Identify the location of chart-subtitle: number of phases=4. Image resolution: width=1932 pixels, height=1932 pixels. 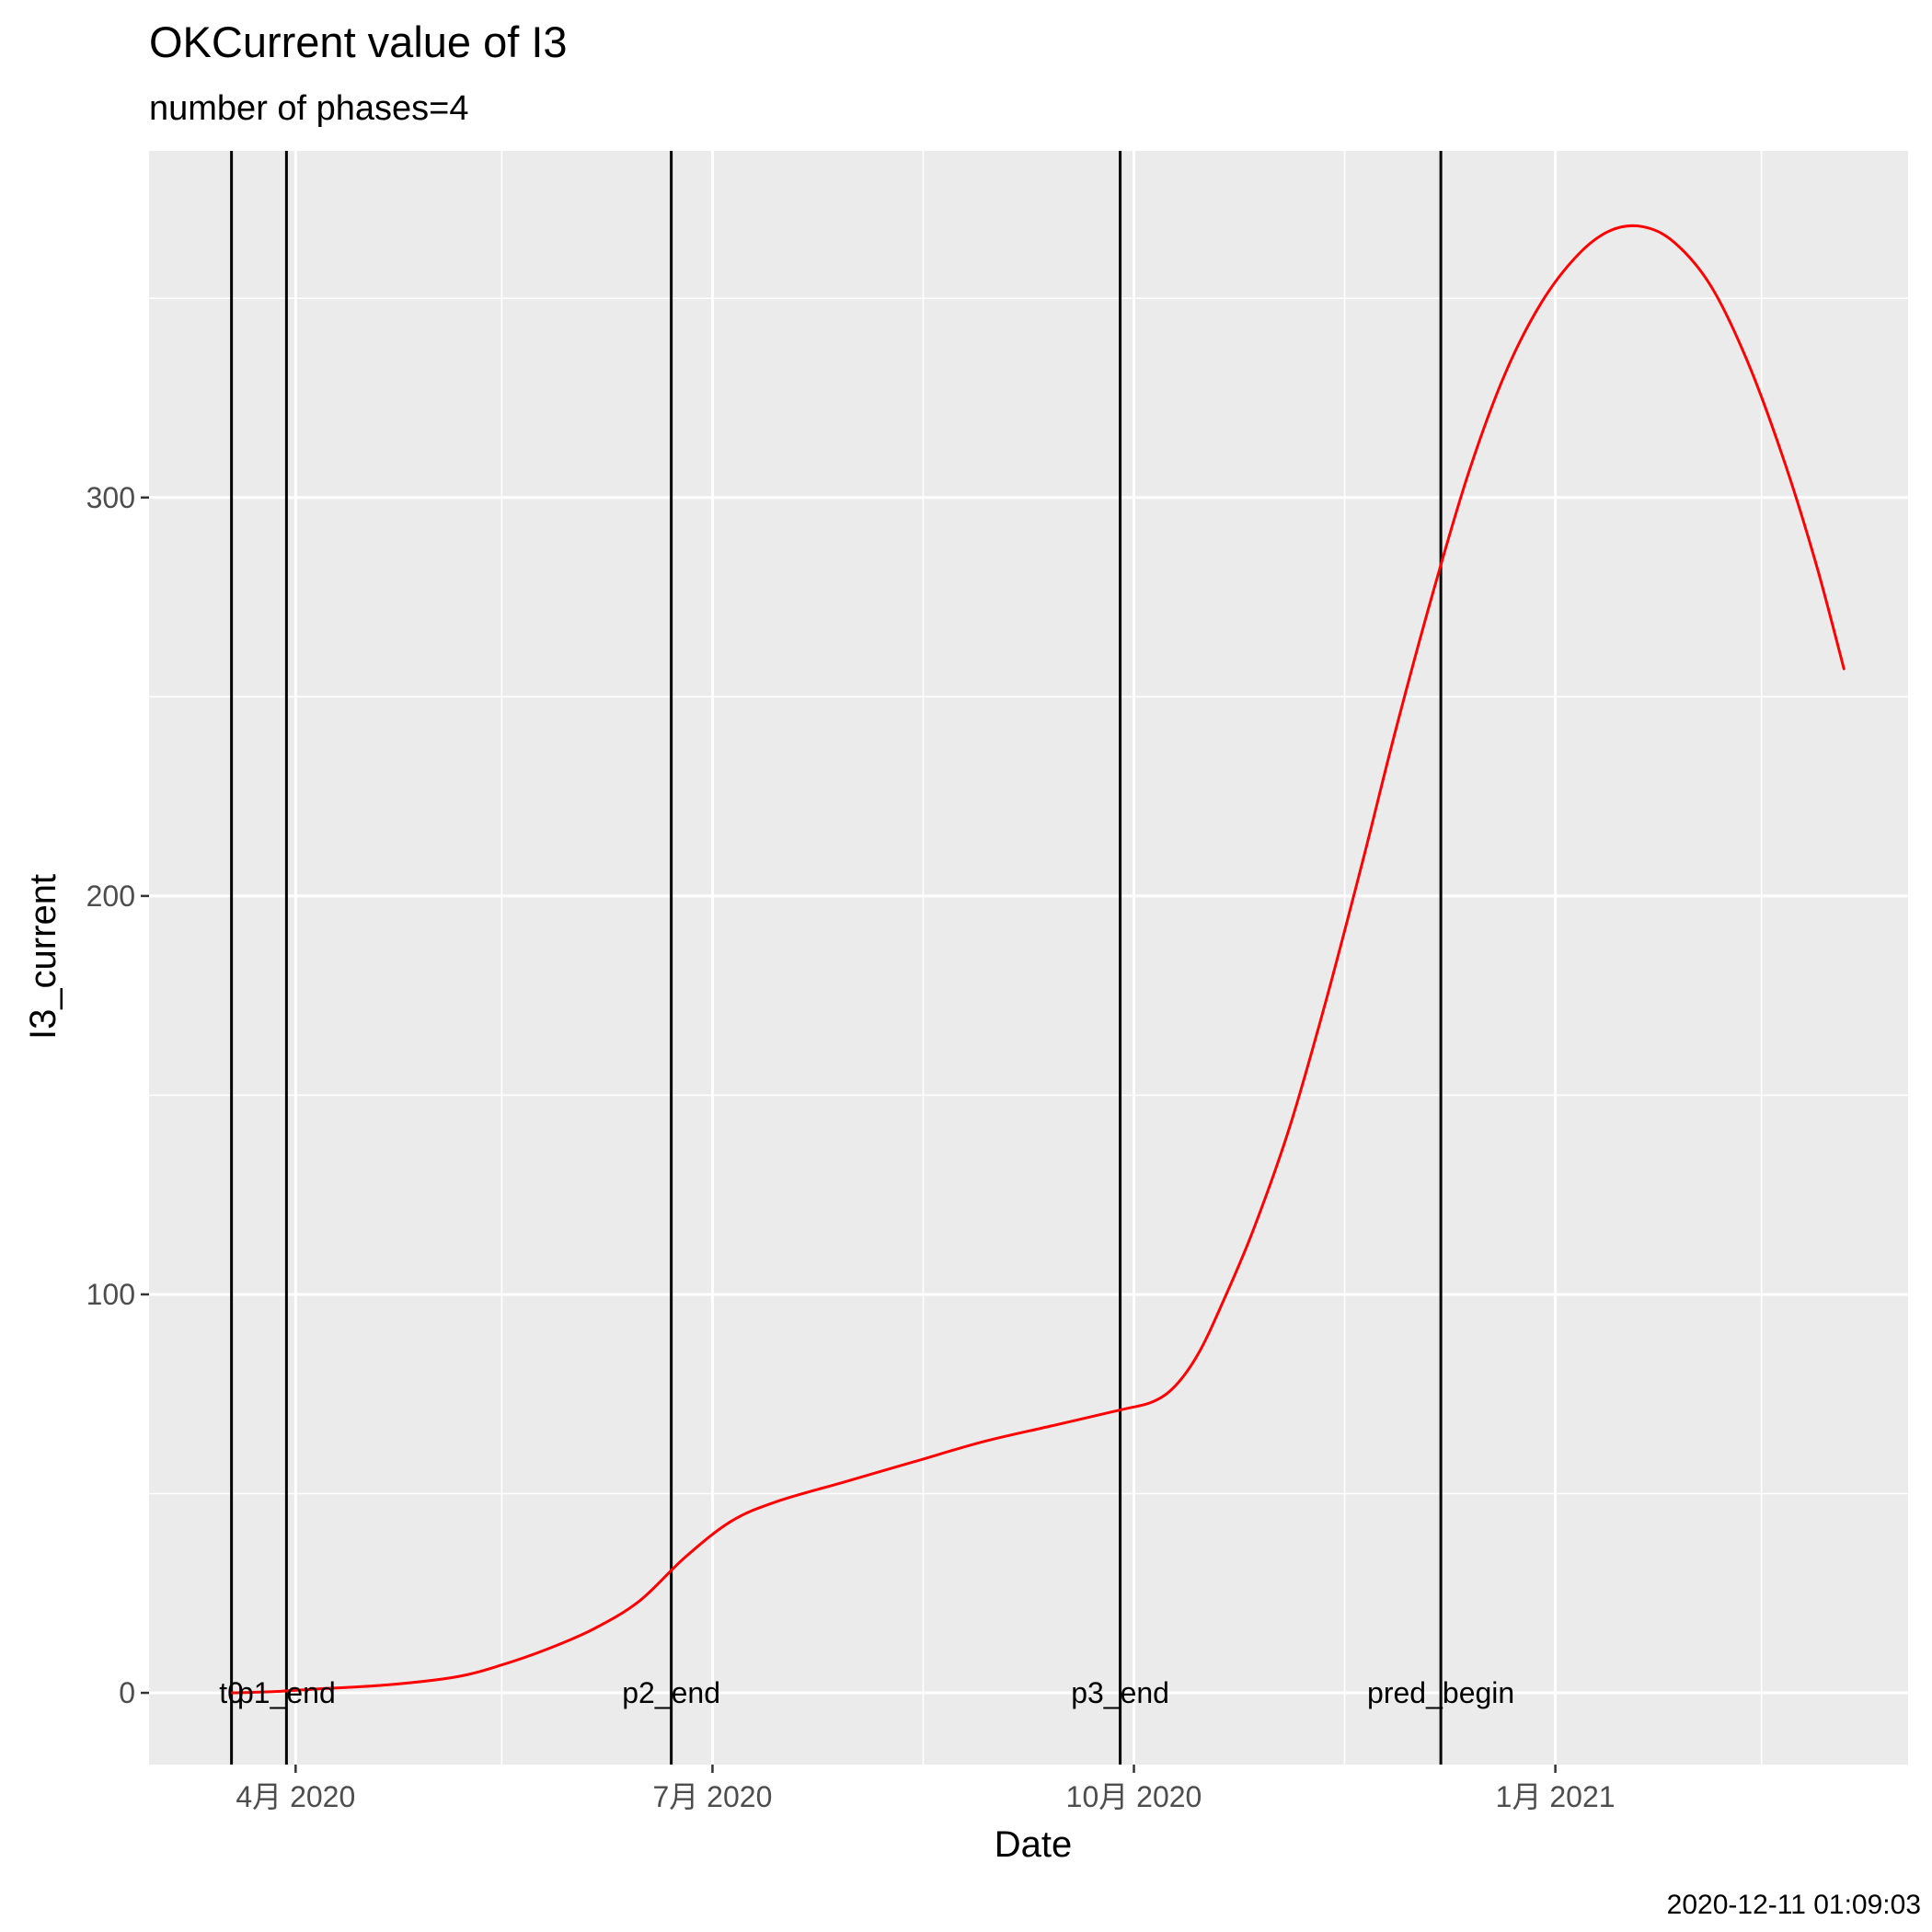
(309, 108).